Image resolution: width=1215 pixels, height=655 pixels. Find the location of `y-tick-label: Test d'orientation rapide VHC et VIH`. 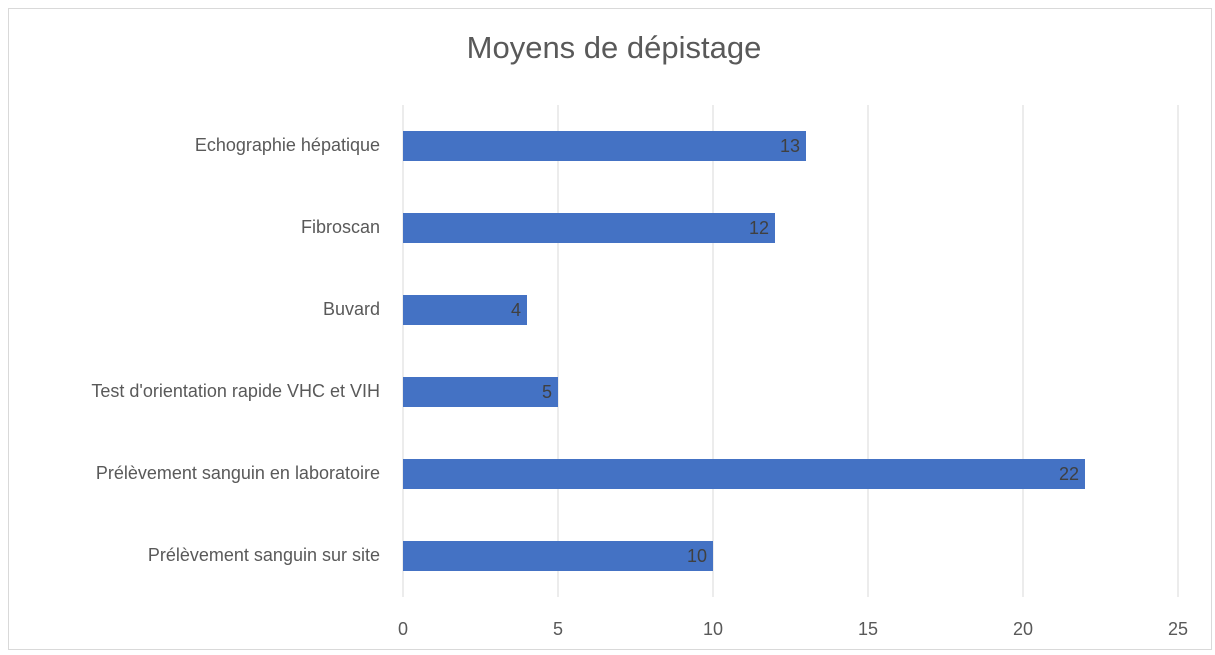

y-tick-label: Test d'orientation rapide VHC et VIH is located at coordinates (235, 391).